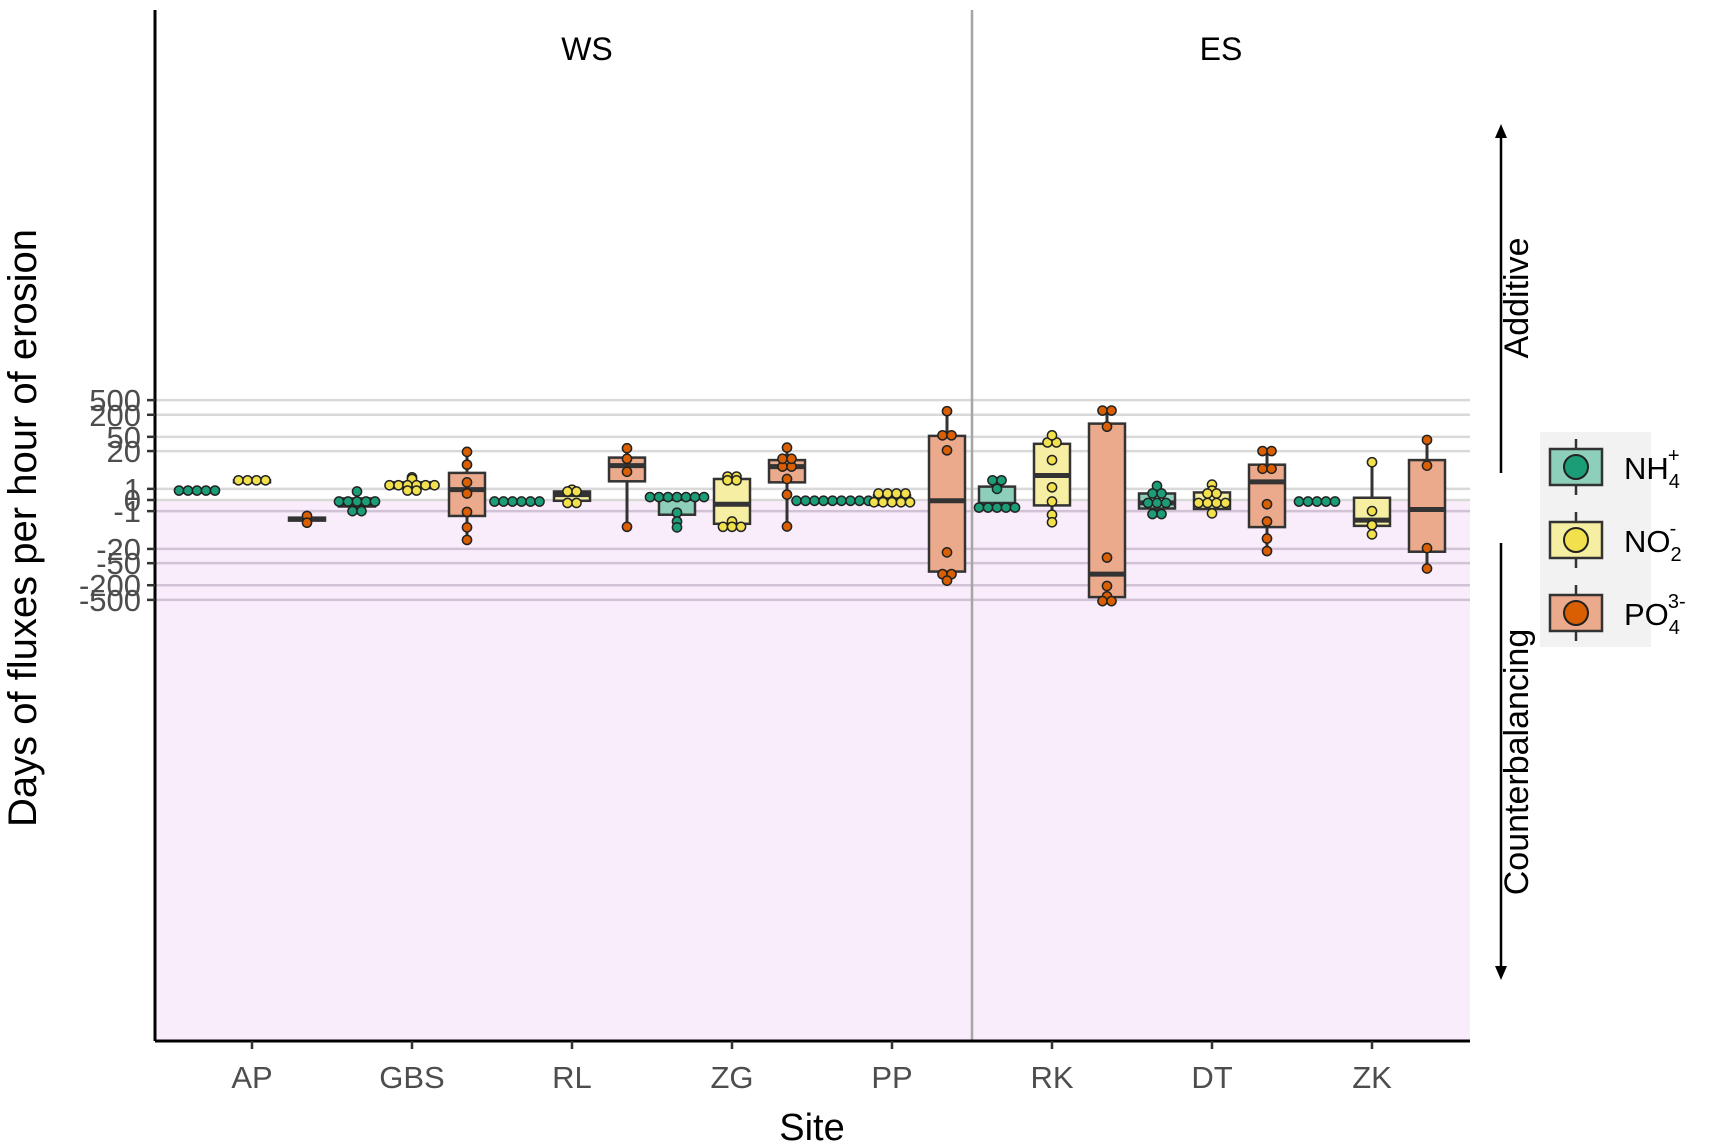 The height and width of the screenshot is (1147, 1715). Describe the element at coordinates (124, 437) in the screenshot. I see `y-tick-label: 50` at that location.